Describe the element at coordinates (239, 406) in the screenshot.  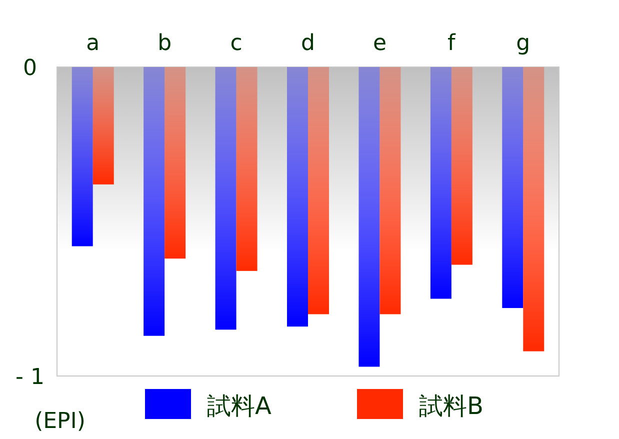
I see `legend-label: 試料A` at that location.